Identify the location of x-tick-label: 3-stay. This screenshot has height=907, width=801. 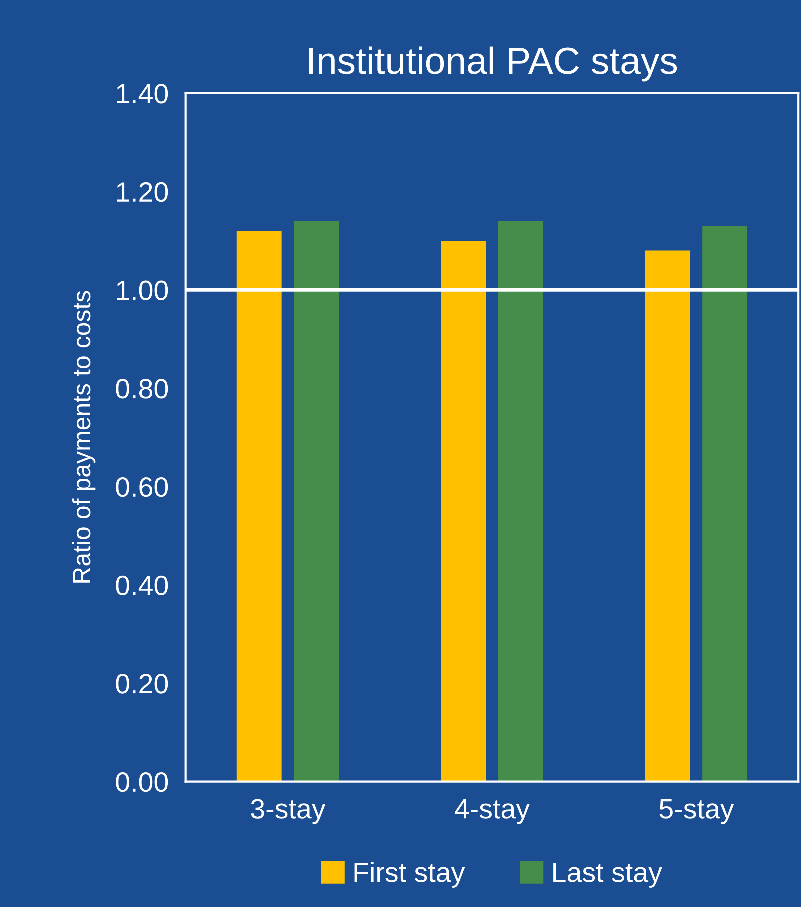
(288, 811).